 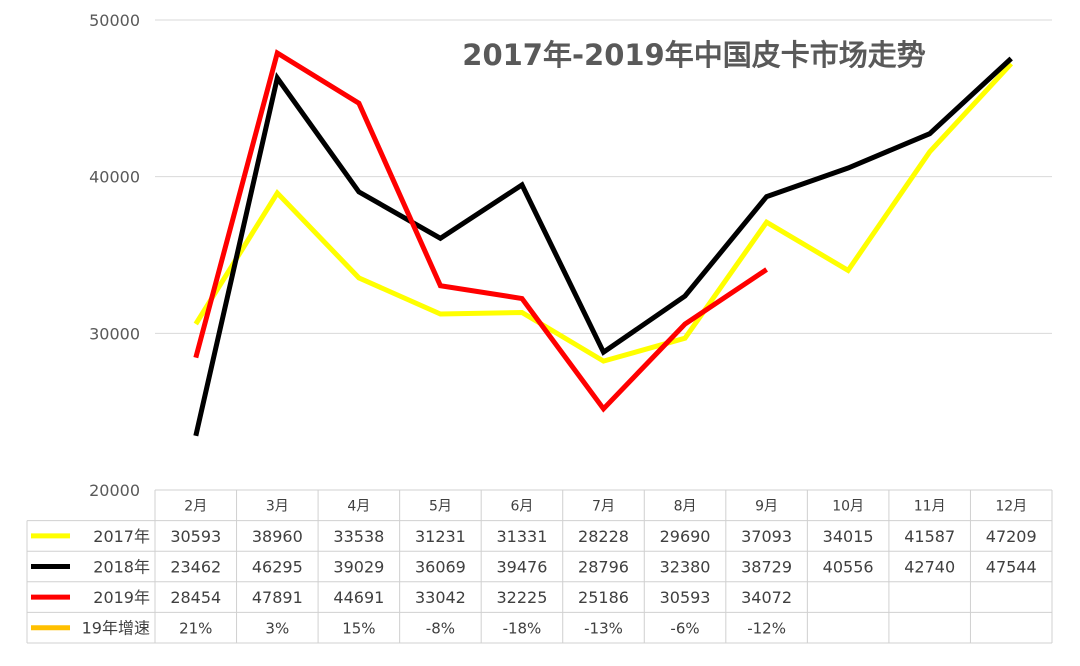 What do you see at coordinates (116, 628) in the screenshot?
I see `legend-label: 19年增速` at bounding box center [116, 628].